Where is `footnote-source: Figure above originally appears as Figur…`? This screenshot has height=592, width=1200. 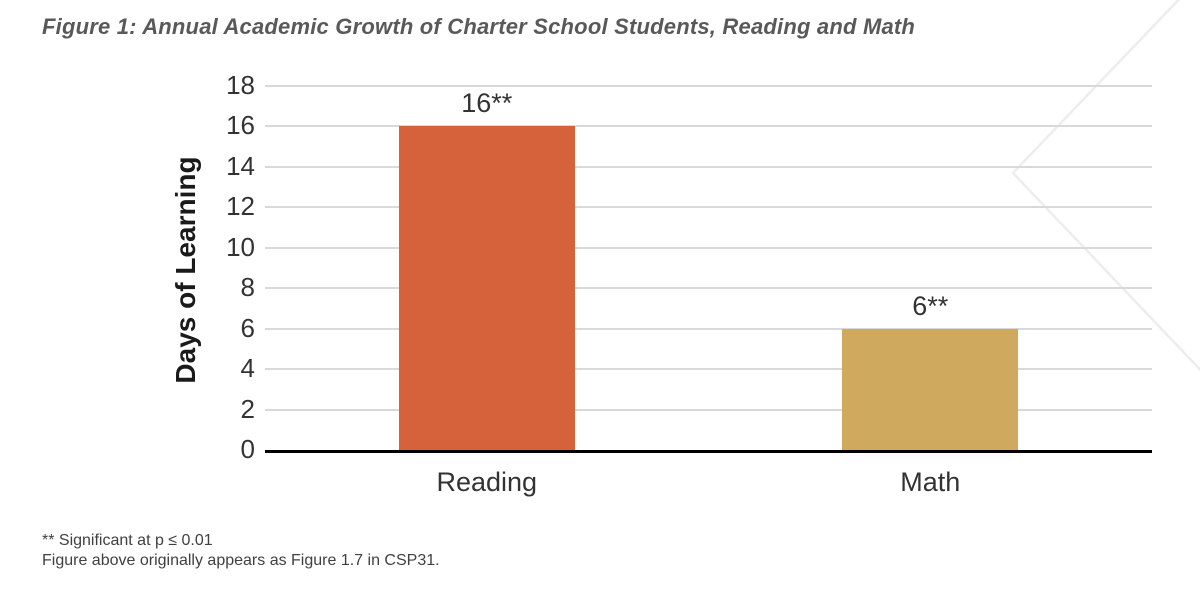 footnote-source: Figure above originally appears as Figur… is located at coordinates (241, 560).